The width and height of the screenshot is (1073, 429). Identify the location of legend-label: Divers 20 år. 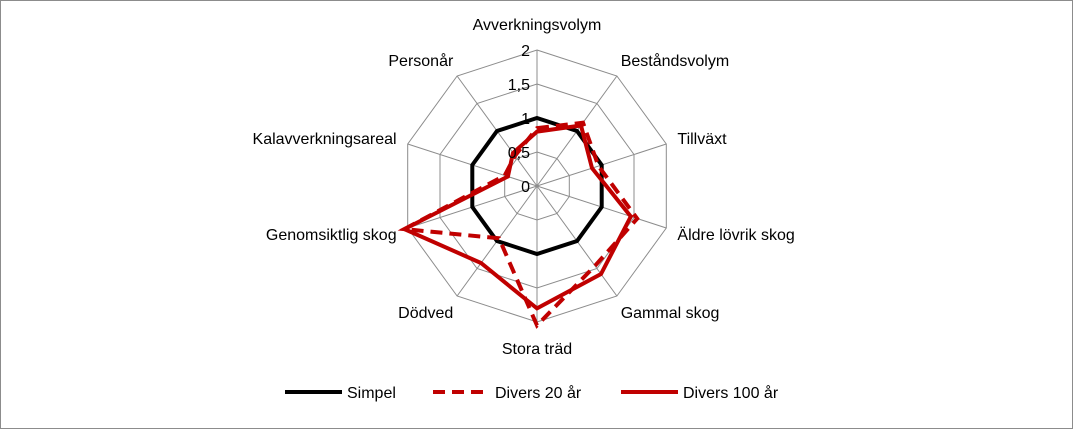
(538, 393).